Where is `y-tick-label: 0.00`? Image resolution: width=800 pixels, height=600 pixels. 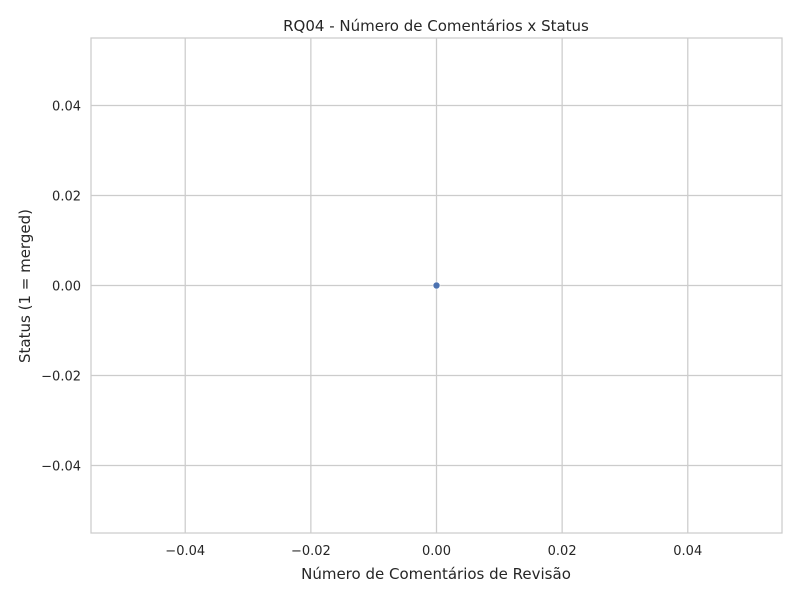 y-tick-label: 0.00 is located at coordinates (66, 287).